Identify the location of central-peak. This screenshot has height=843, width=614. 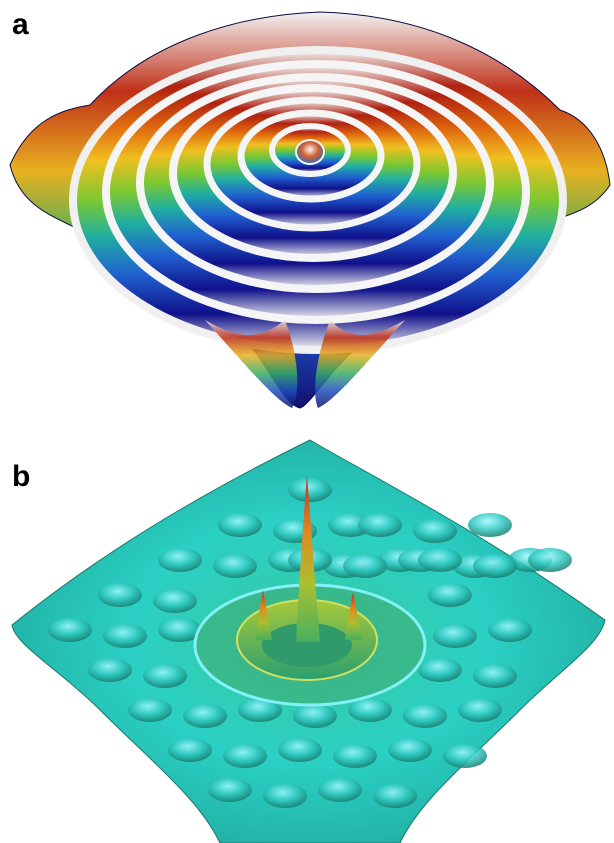
(308, 558).